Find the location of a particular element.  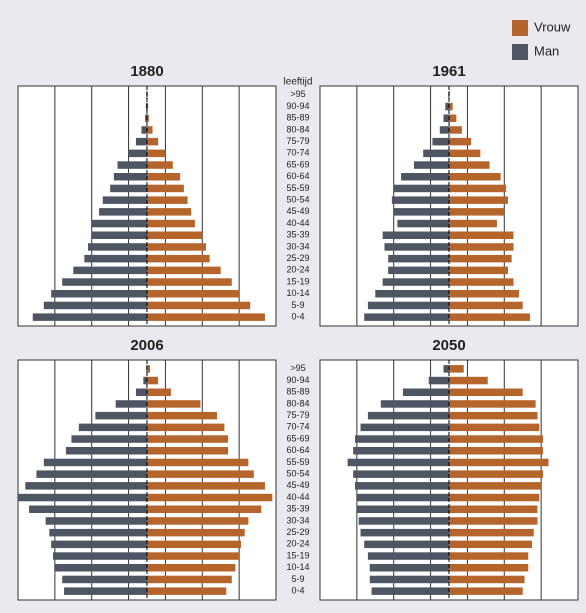

panel-title: 2050 is located at coordinates (448, 345).